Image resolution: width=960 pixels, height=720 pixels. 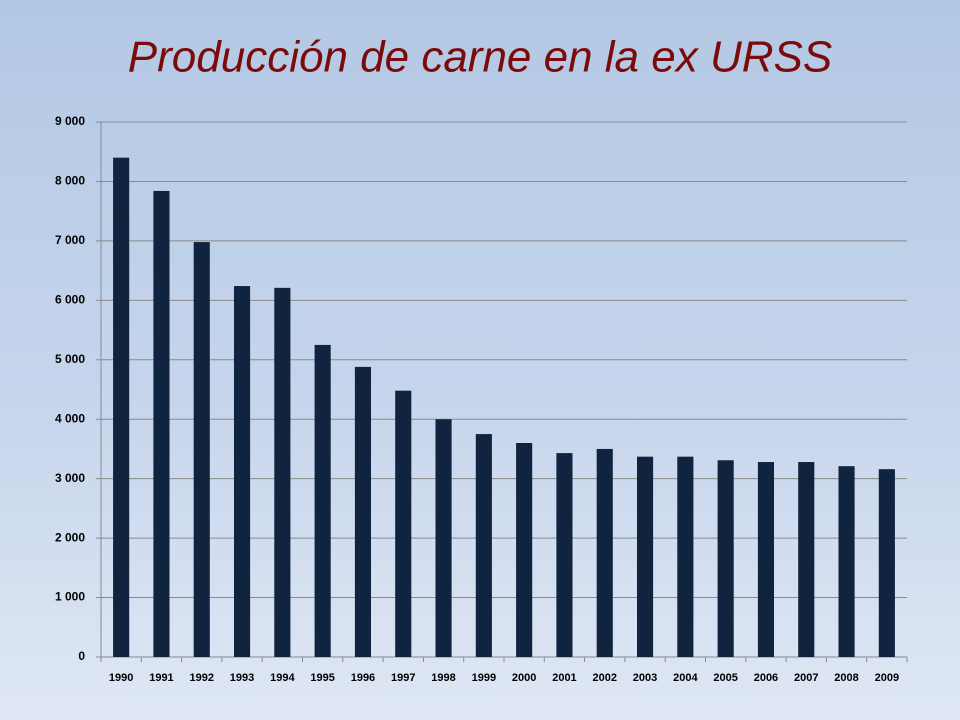 I want to click on x-tick-label: 2009, so click(x=887, y=678).